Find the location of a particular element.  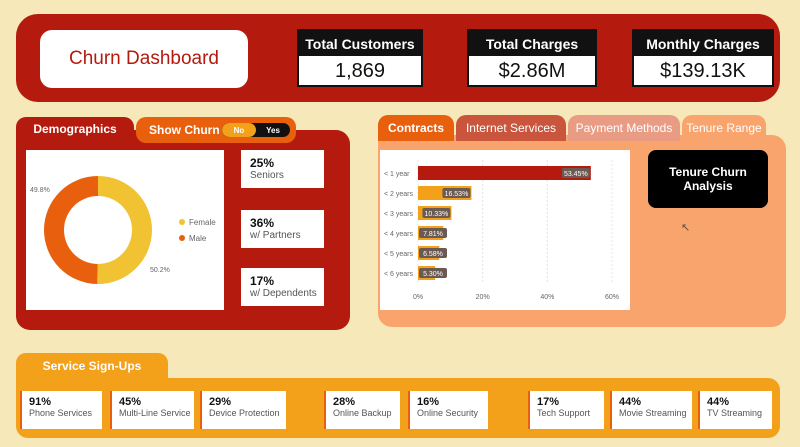

bar-data-label: 10.33% is located at coordinates (437, 214).